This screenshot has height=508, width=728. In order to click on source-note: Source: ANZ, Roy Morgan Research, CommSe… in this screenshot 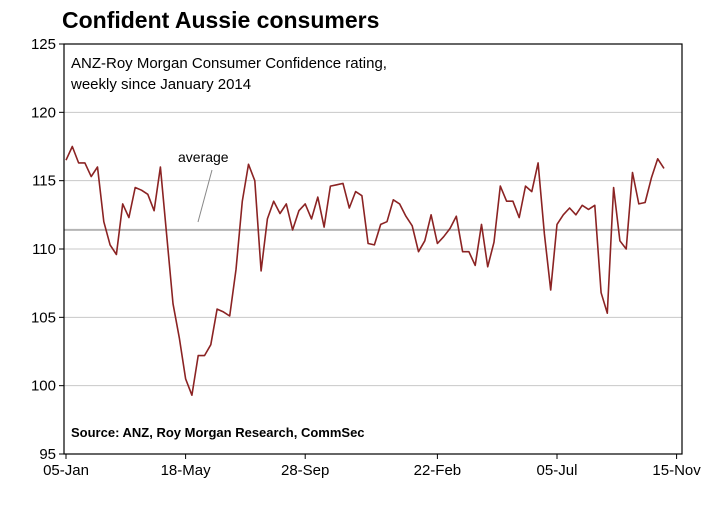, I will do `click(218, 432)`.